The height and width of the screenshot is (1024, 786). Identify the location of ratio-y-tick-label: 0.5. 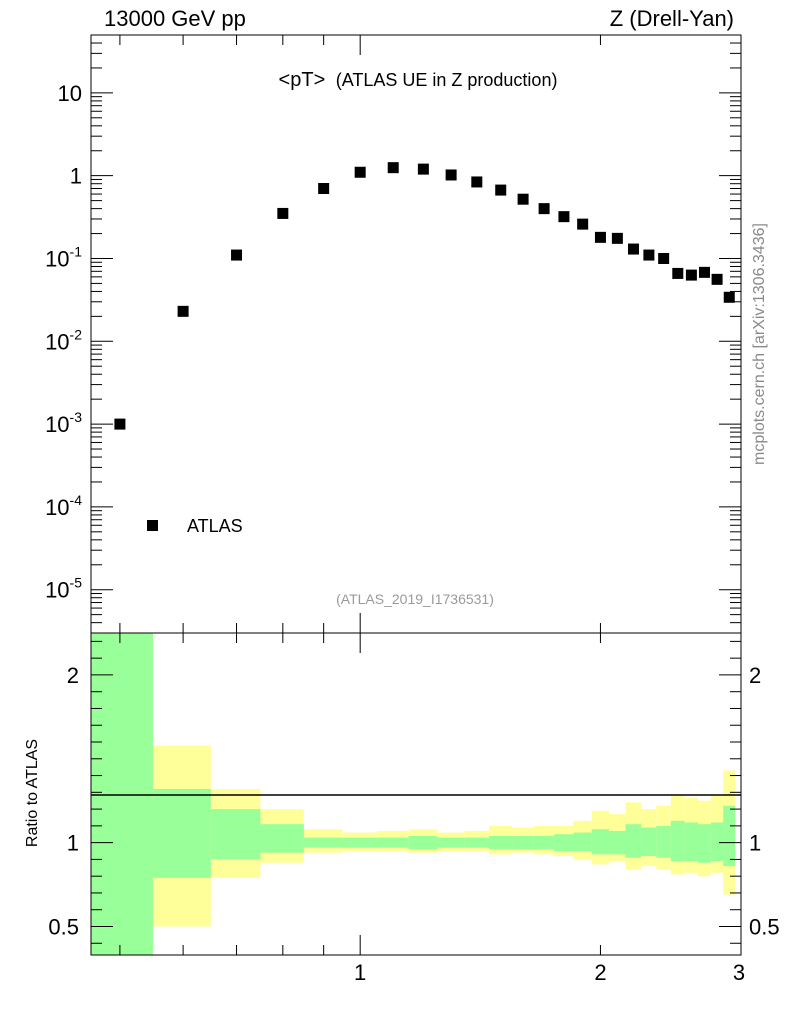
(63, 926).